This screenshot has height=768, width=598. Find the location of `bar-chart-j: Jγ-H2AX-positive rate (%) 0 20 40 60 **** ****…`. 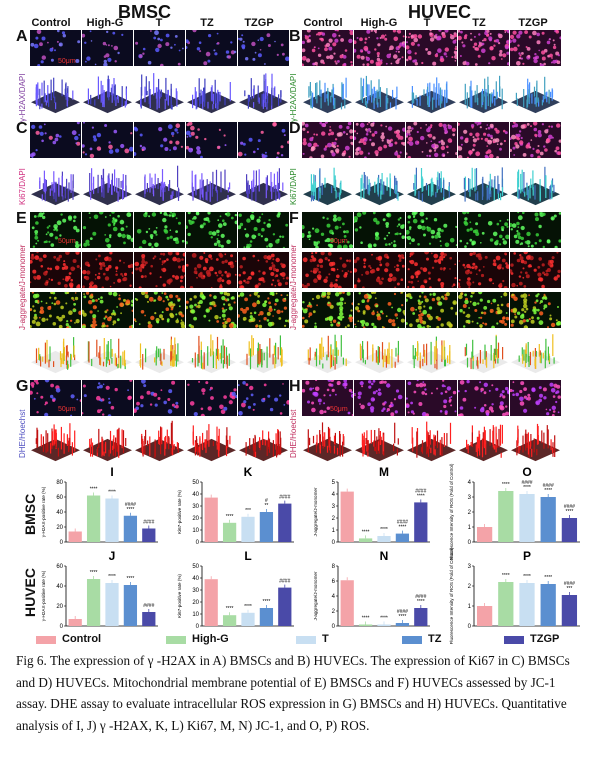

bar-chart-j: Jγ-H2AX-positive rate (%) 0 20 40 60 **** ****… is located at coordinates (99, 589).